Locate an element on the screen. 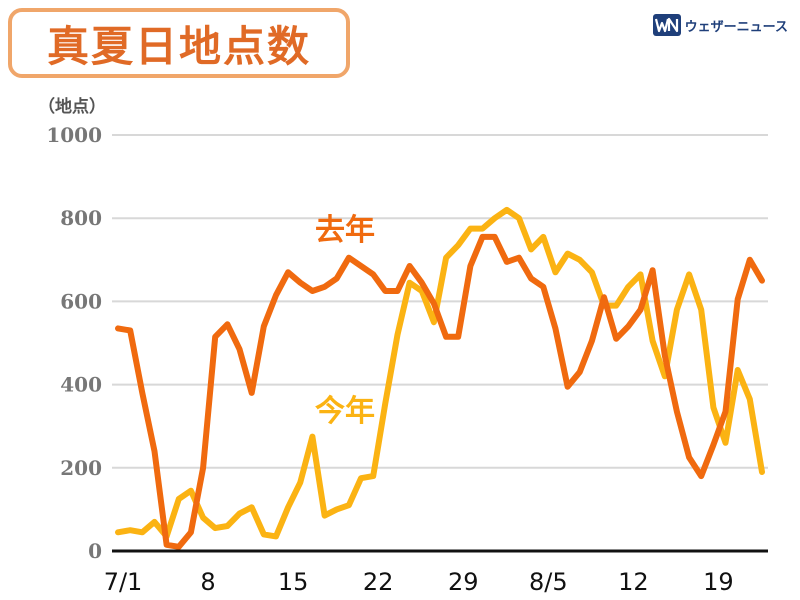 The height and width of the screenshot is (600, 800). annotation-this-year: 今年 is located at coordinates (345, 411).